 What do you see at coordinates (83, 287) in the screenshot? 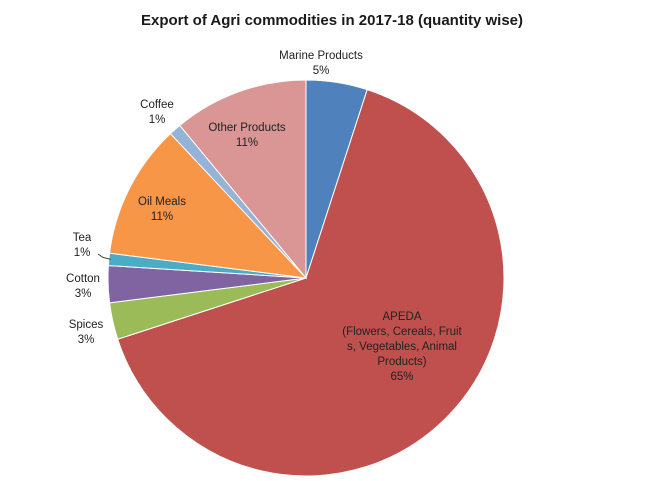
I see `label-cotton: Cotton 3%` at bounding box center [83, 287].